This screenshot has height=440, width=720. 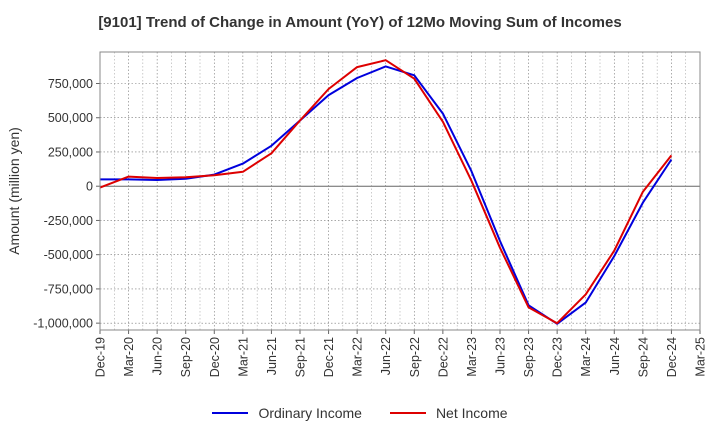 I want to click on legend: Ordinary Income Net Income, so click(x=360, y=413).